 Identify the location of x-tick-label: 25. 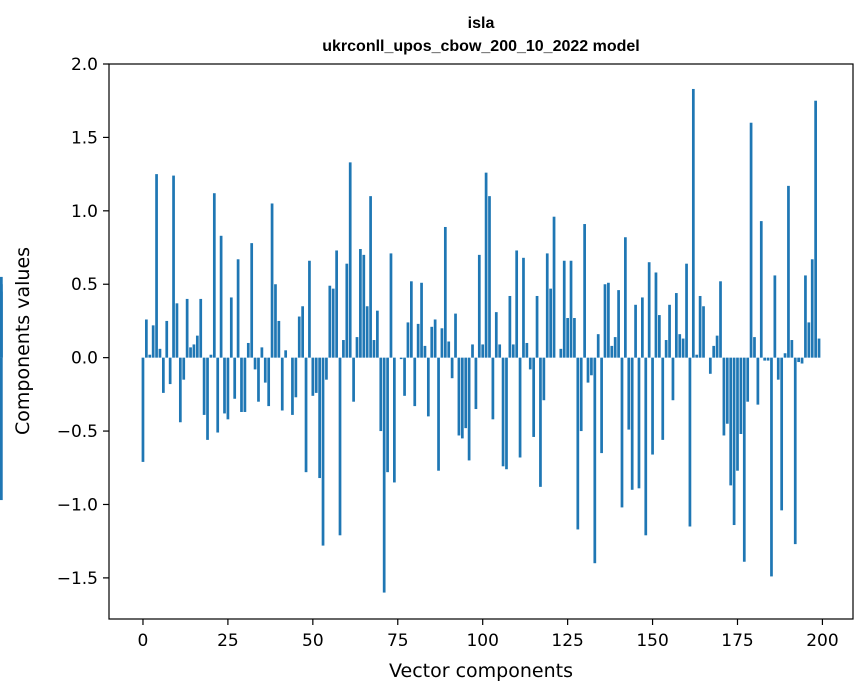
(228, 641).